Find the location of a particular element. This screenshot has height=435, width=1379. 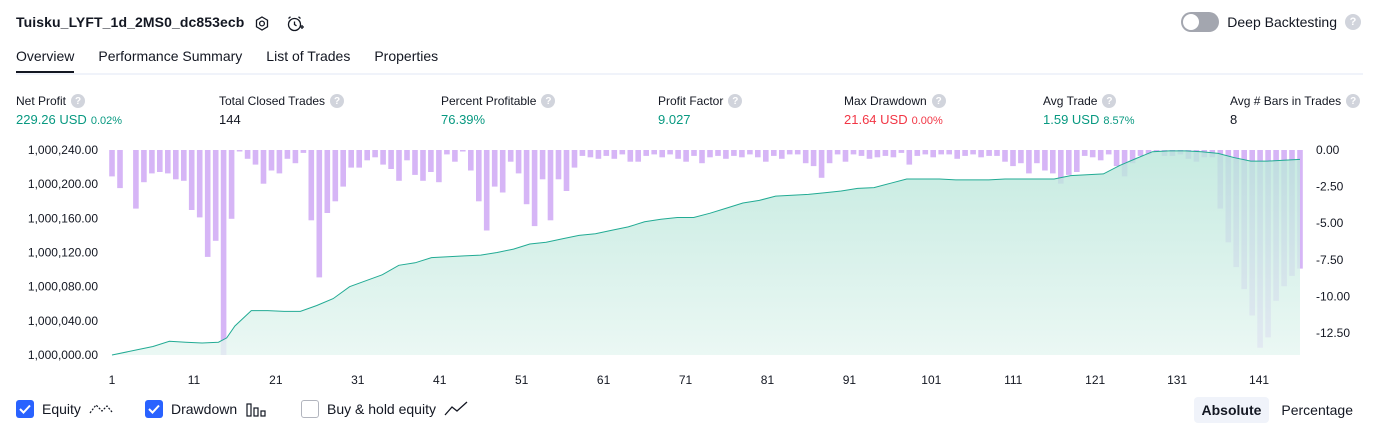

y-tick-label: 1,000,120.00 is located at coordinates (63, 253).